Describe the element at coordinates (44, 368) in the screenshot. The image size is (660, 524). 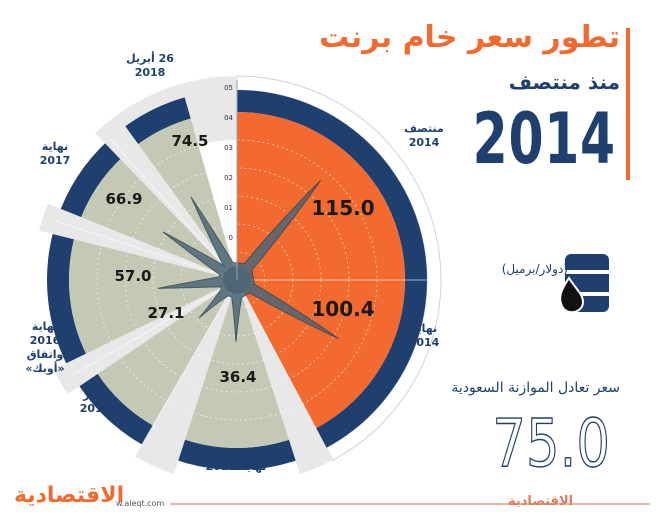
I see `category-label-line: «أوبك»` at that location.